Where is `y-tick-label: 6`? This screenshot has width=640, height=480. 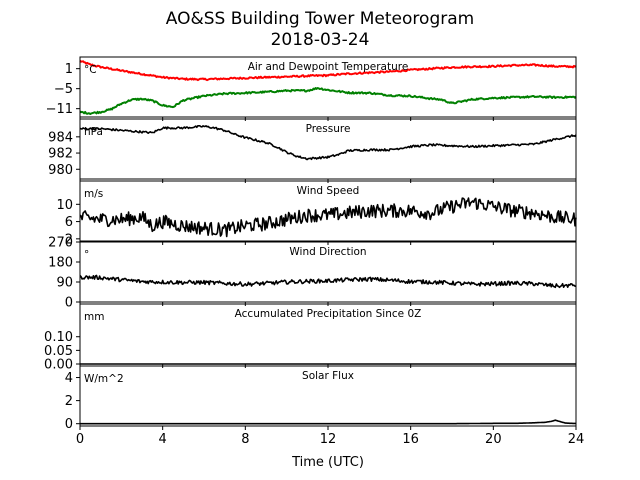 y-tick-label: 6 is located at coordinates (69, 222).